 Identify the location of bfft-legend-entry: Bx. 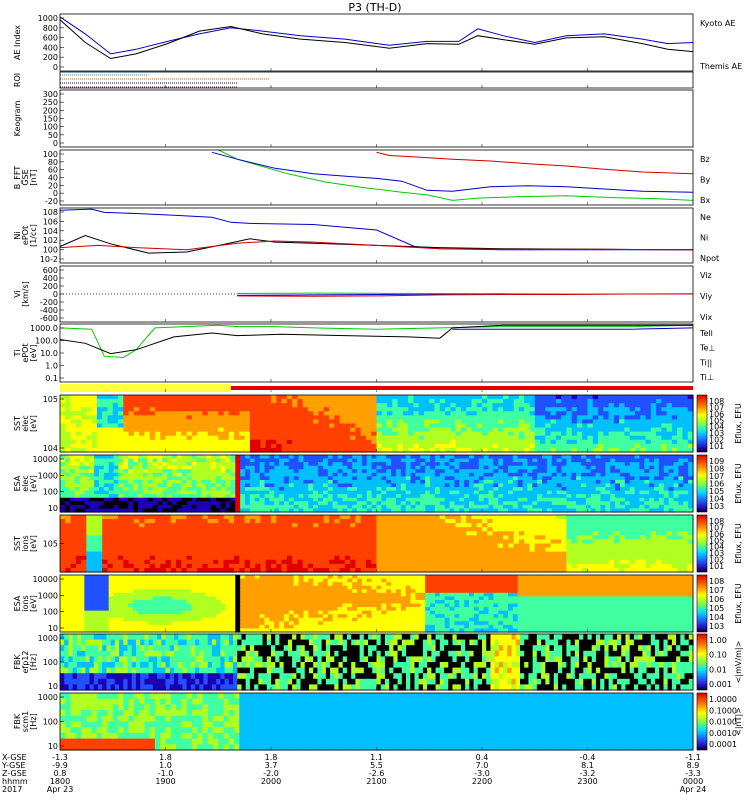
(705, 200).